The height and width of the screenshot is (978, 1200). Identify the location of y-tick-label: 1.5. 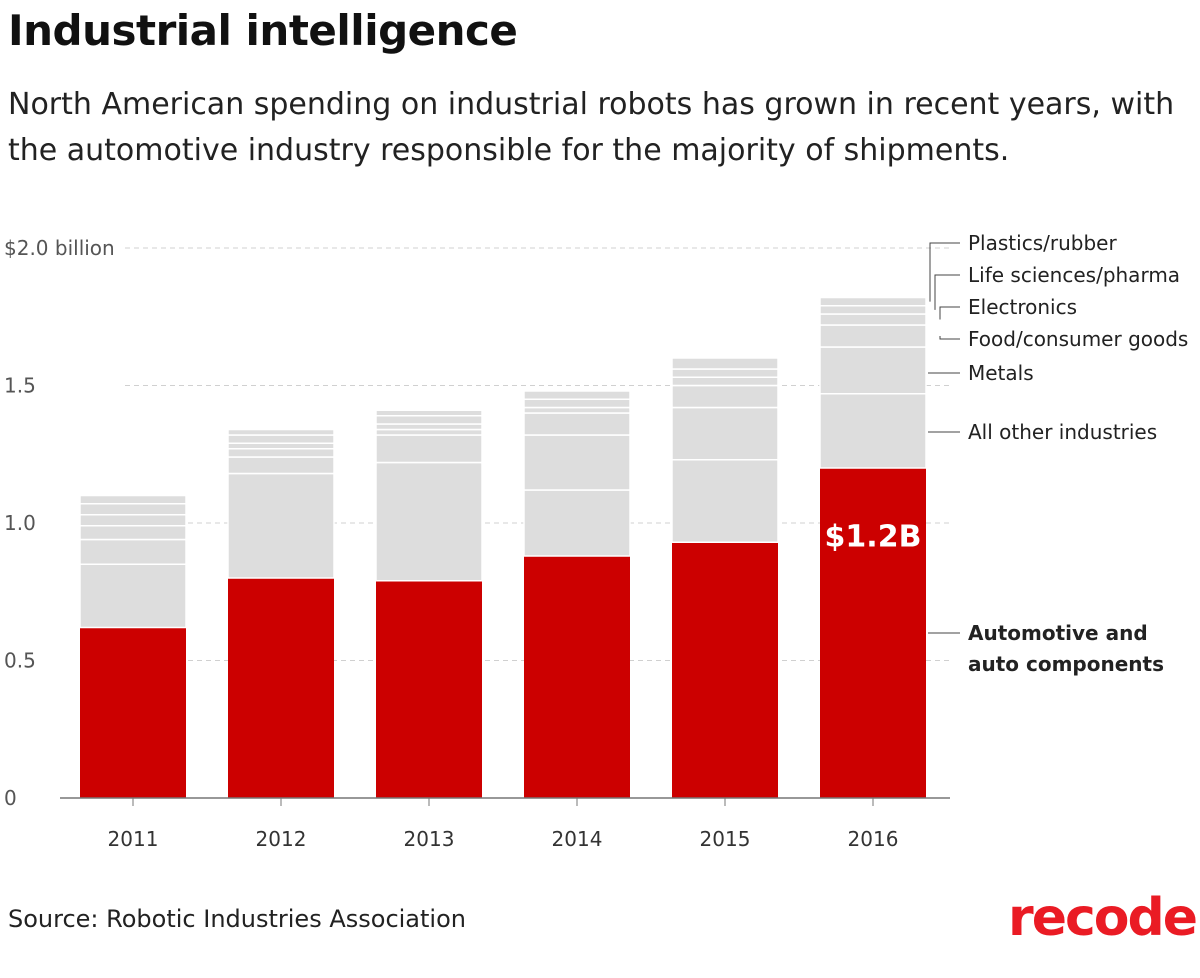
(20, 386).